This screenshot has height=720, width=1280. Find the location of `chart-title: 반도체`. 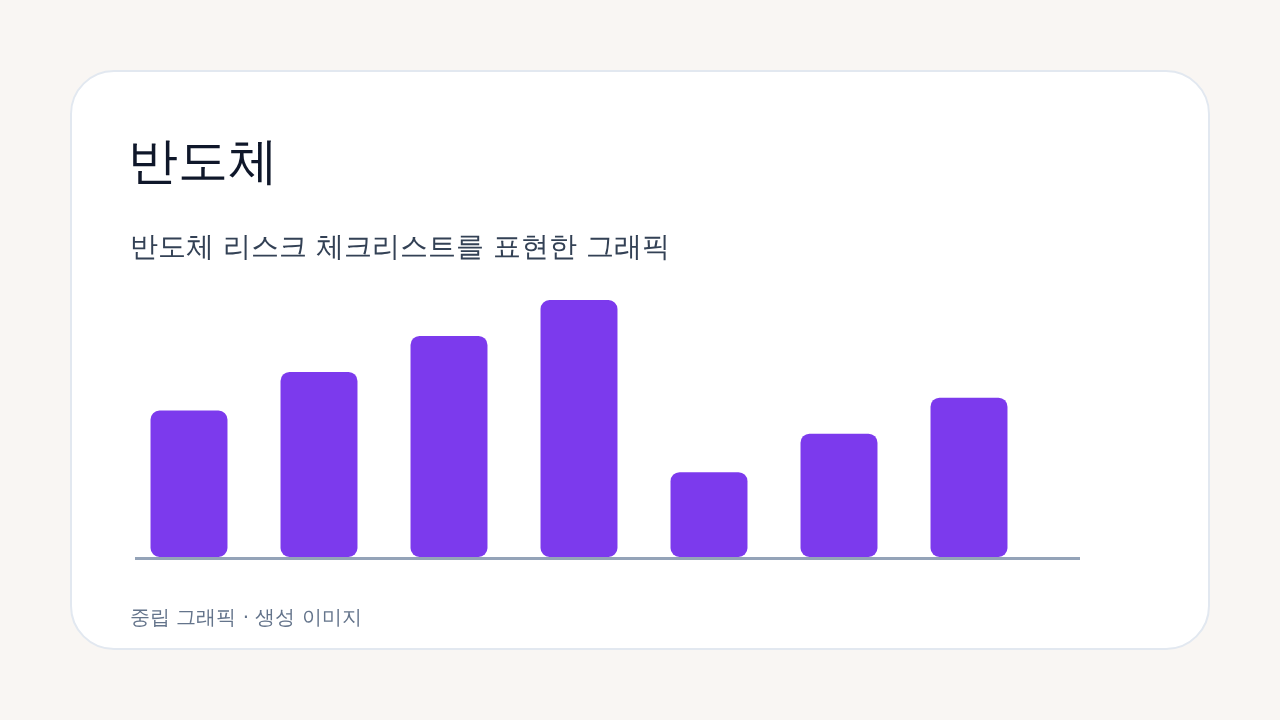

chart-title: 반도체 is located at coordinates (203, 161).